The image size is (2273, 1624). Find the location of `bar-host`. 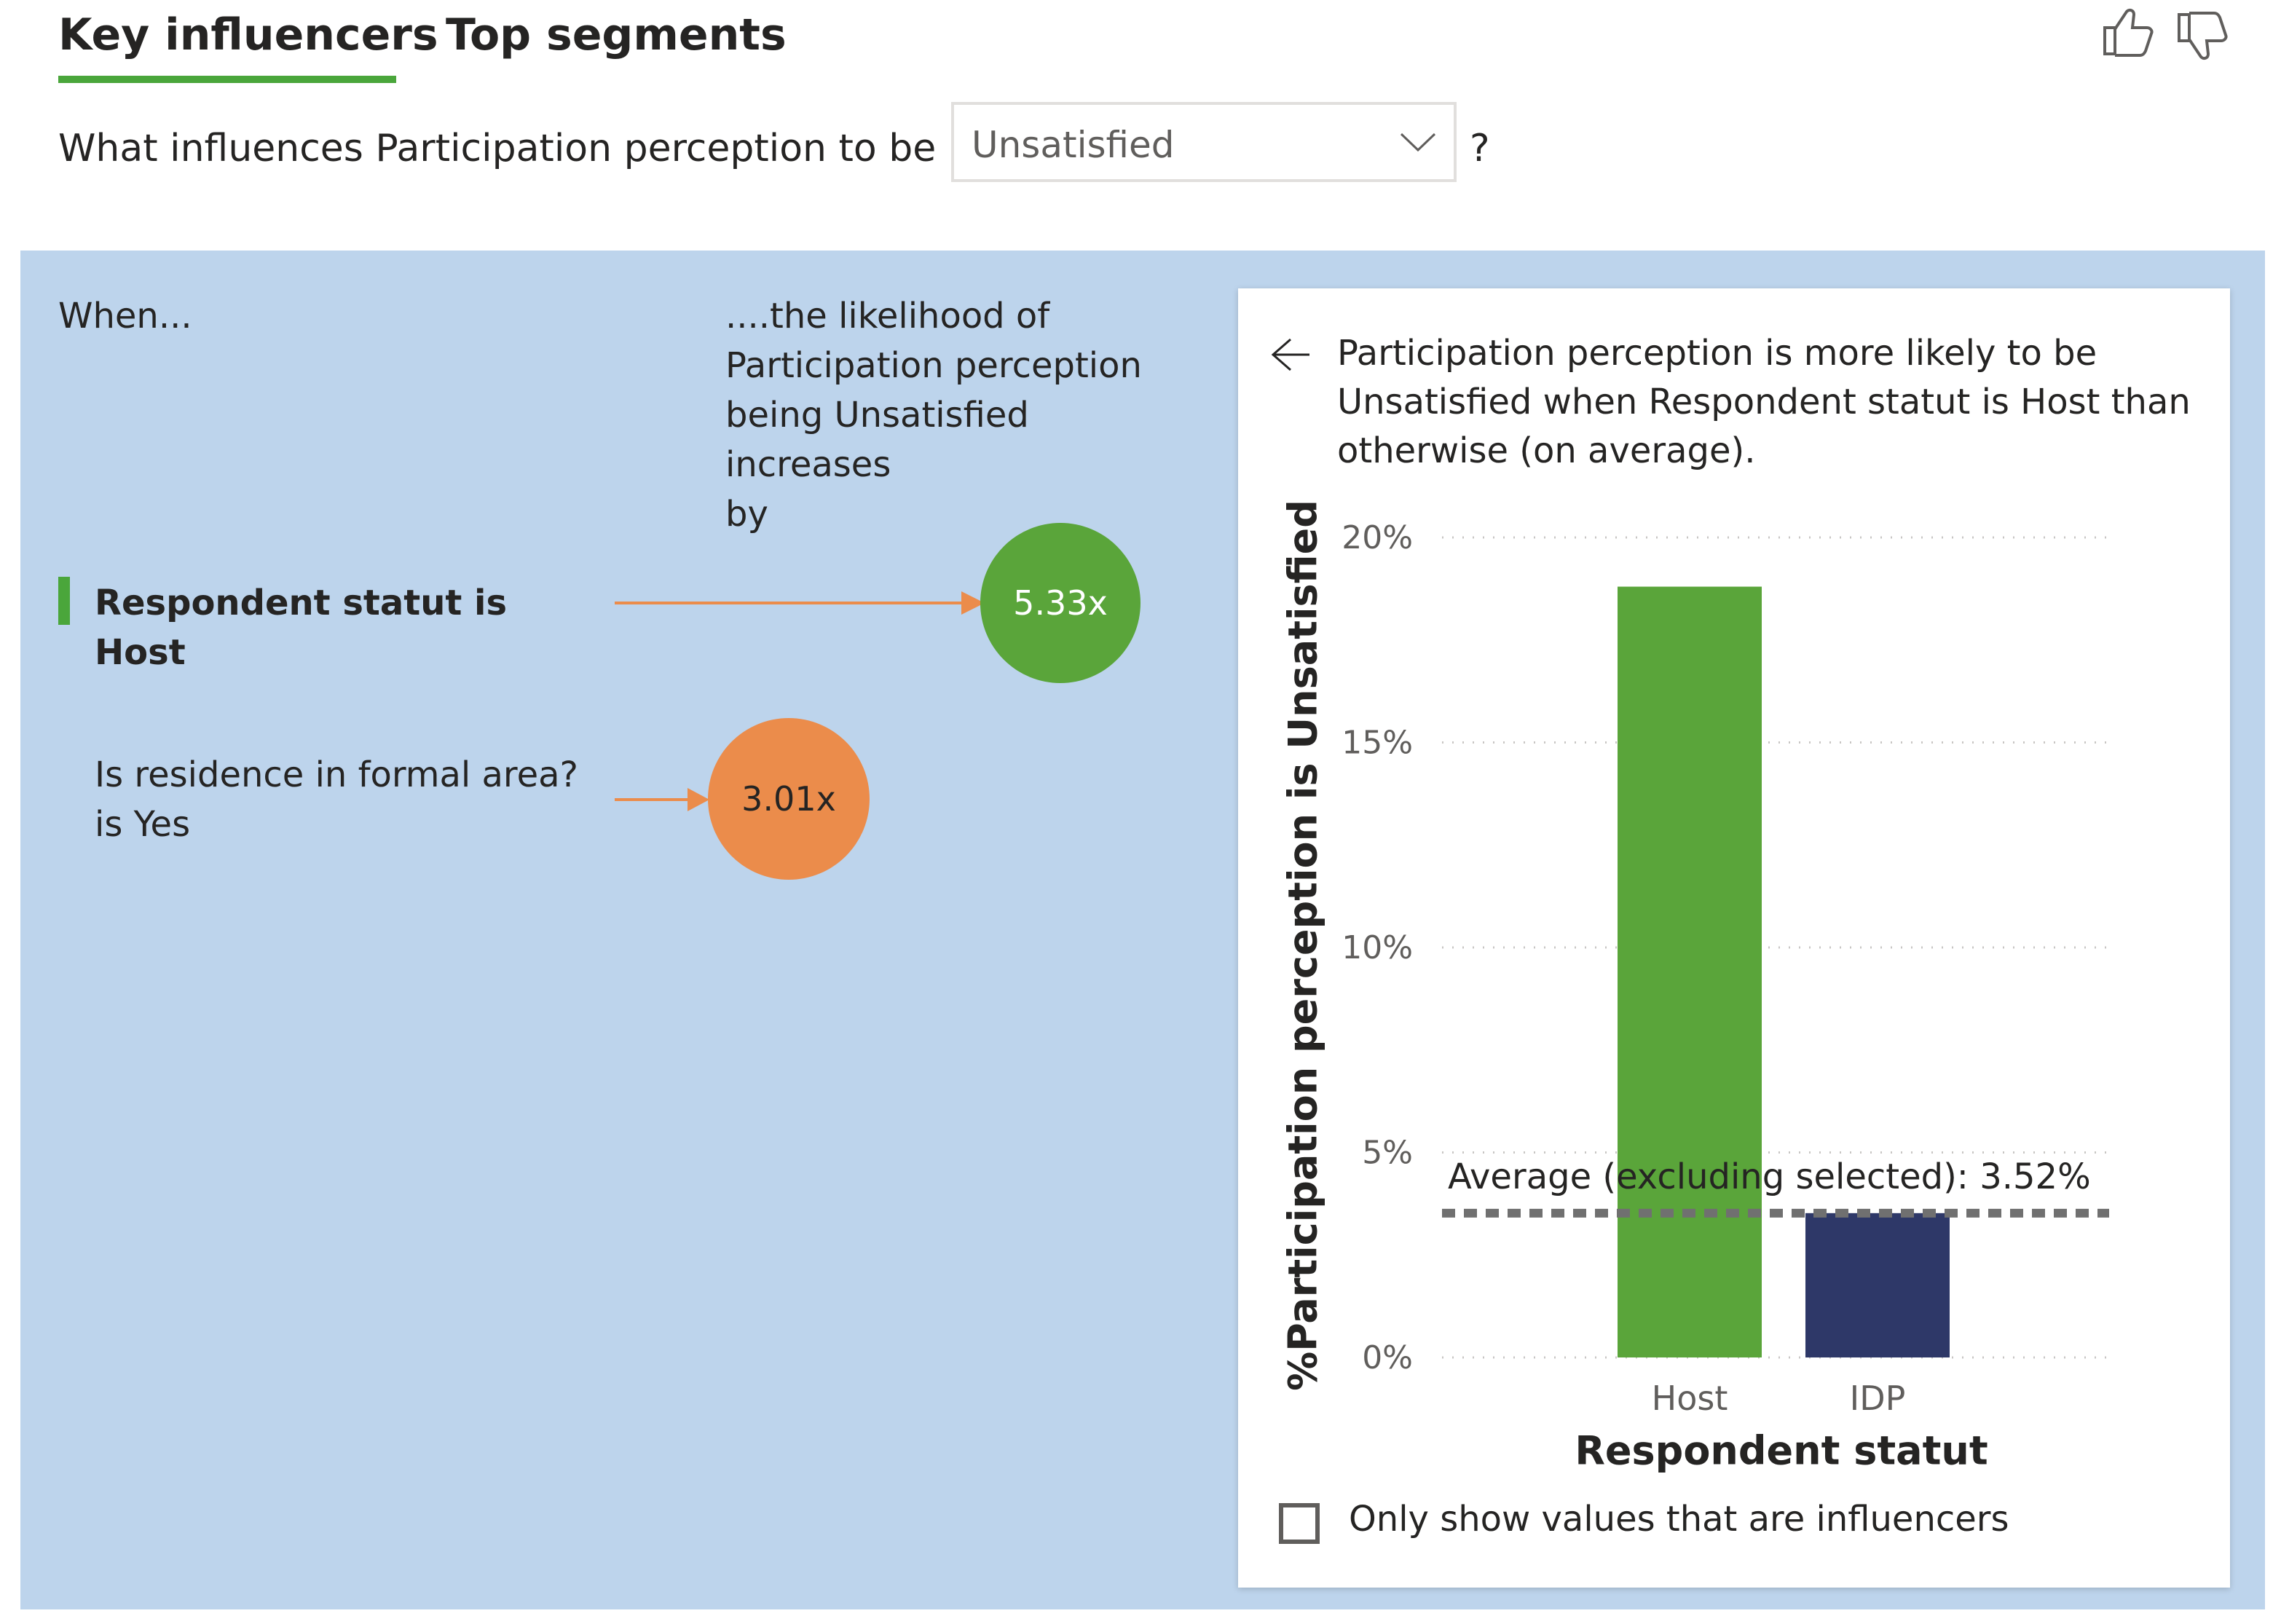

bar-host is located at coordinates (1690, 971).